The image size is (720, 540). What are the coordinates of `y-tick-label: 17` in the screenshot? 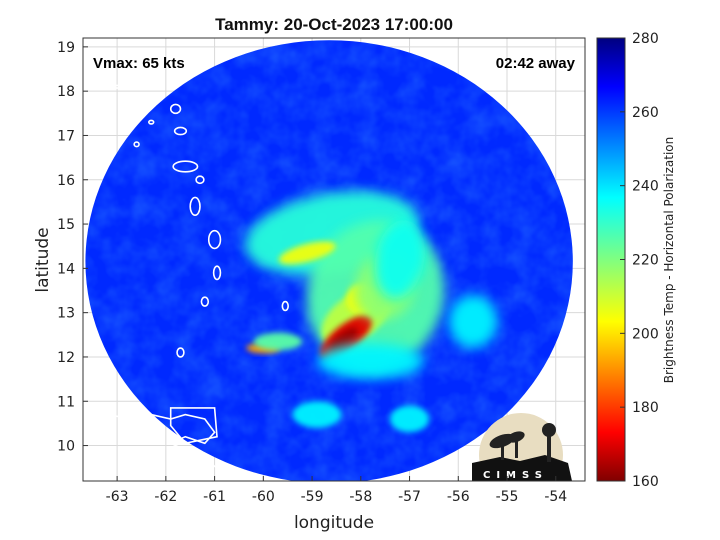 It's located at (66, 136).